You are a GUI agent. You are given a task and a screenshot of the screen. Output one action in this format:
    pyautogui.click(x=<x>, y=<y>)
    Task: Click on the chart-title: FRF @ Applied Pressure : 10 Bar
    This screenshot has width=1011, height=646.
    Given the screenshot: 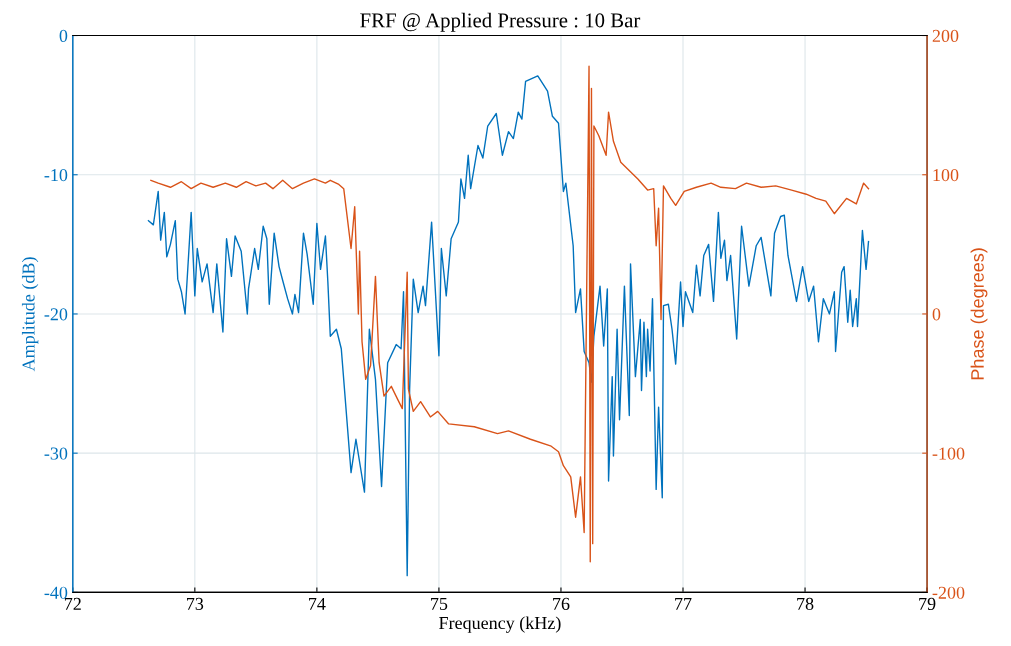 What is the action you would take?
    pyautogui.click(x=500, y=22)
    